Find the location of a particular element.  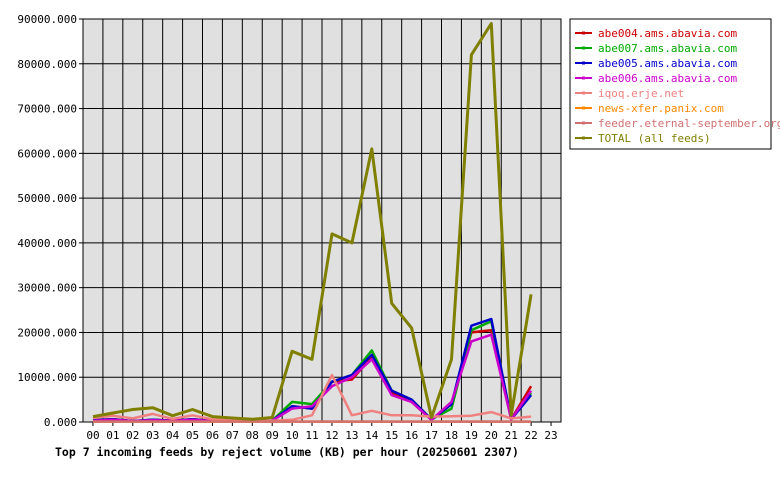

x-tick-label: 15 is located at coordinates (391, 435).